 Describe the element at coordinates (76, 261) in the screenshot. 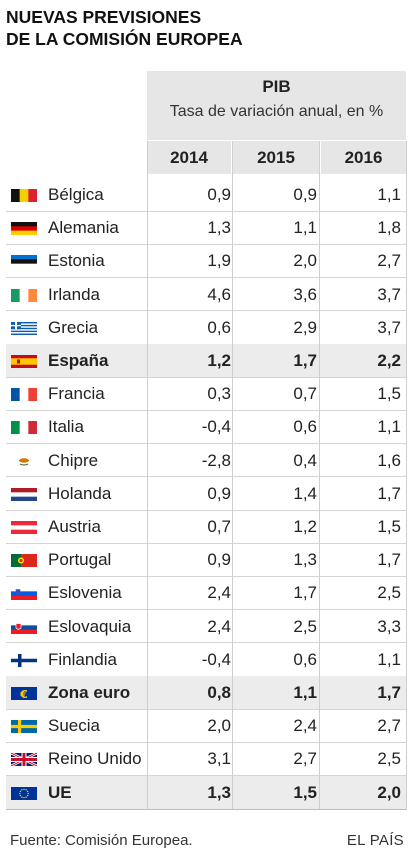

I see `country-name: Estonia` at that location.